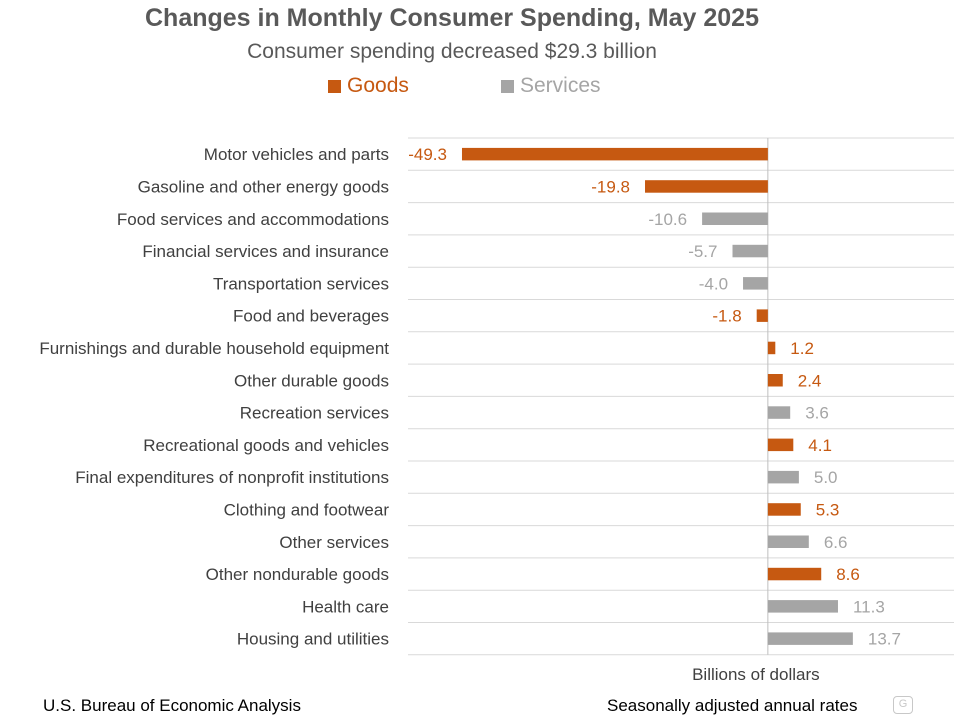 This screenshot has height=725, width=974. What do you see at coordinates (820, 445) in the screenshot?
I see `data-label: 4.1` at bounding box center [820, 445].